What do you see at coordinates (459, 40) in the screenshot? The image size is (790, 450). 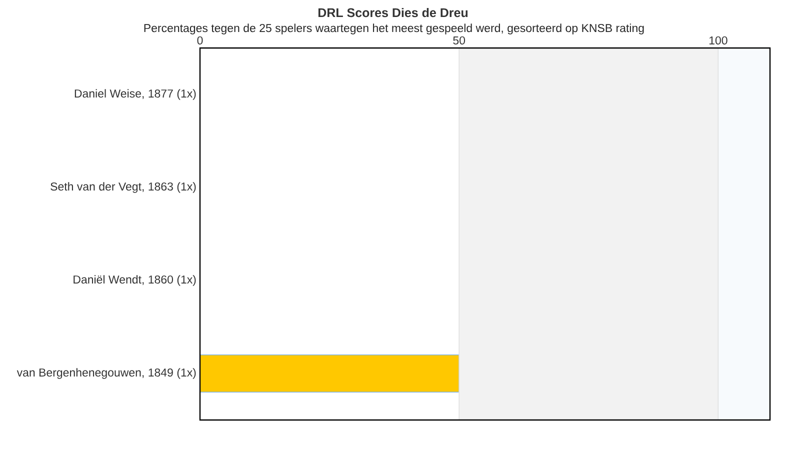 I see `x-tick-label: 50` at bounding box center [459, 40].